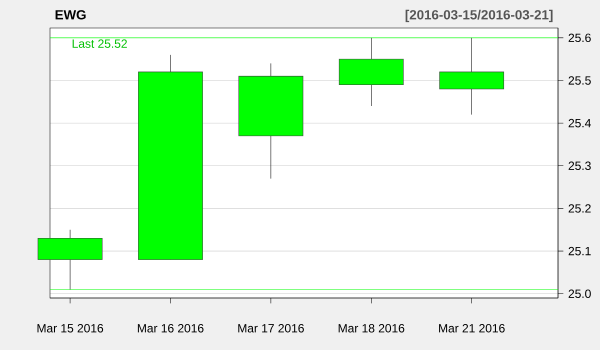 This screenshot has height=350, width=600. What do you see at coordinates (579, 38) in the screenshot?
I see `y-tick-label: 25.6` at bounding box center [579, 38].